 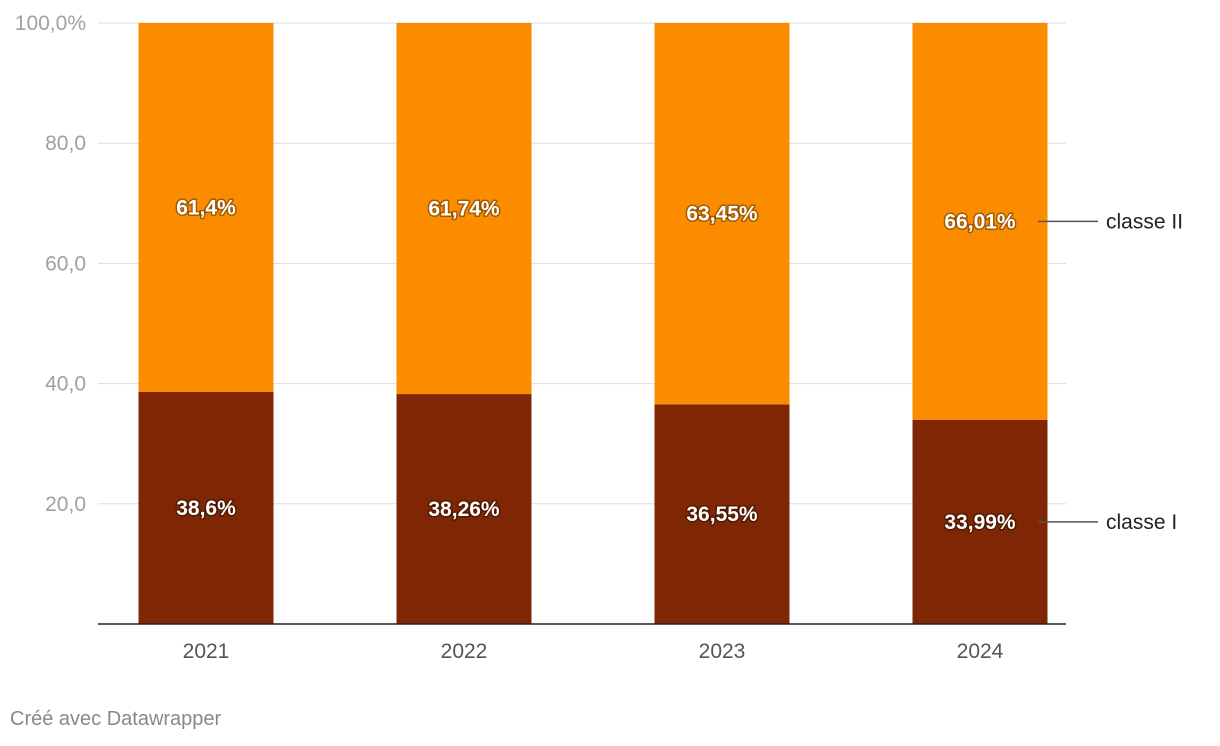 I want to click on y-tick-label: 80,0, so click(x=65, y=143).